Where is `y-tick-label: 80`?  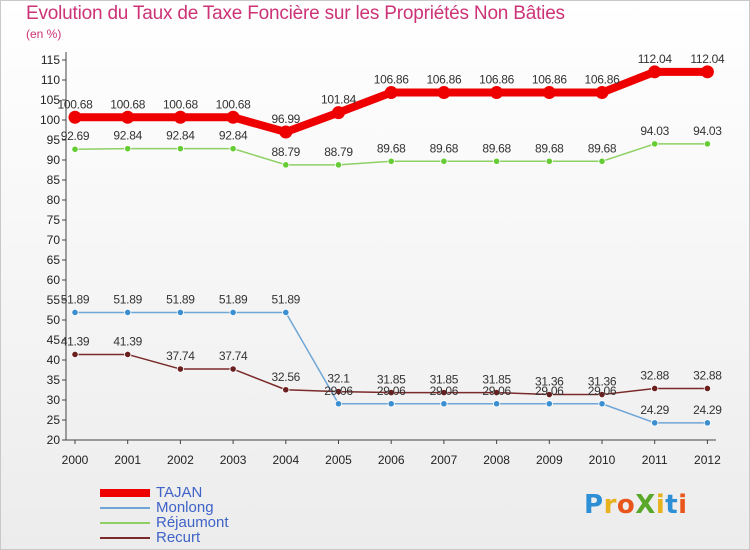 y-tick-label: 80 is located at coordinates (54, 200).